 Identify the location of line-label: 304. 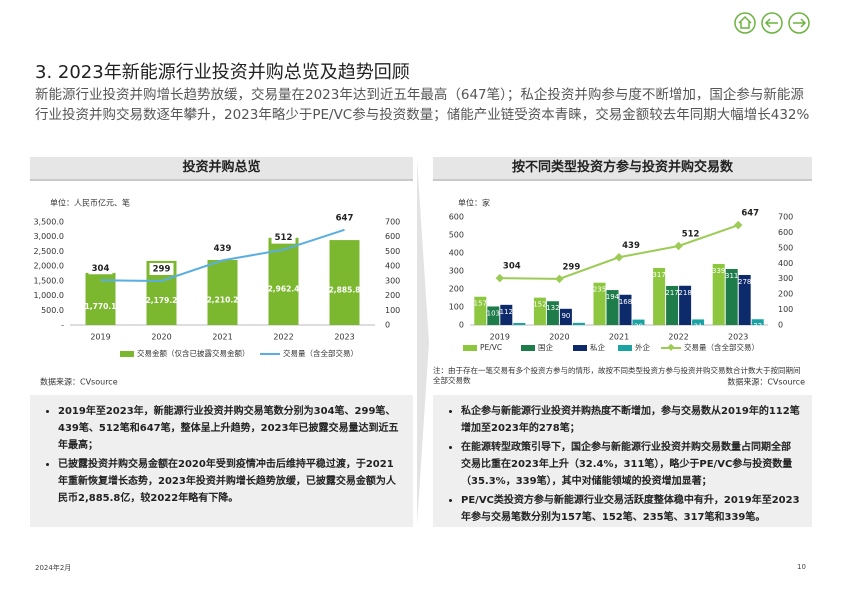
(512, 267).